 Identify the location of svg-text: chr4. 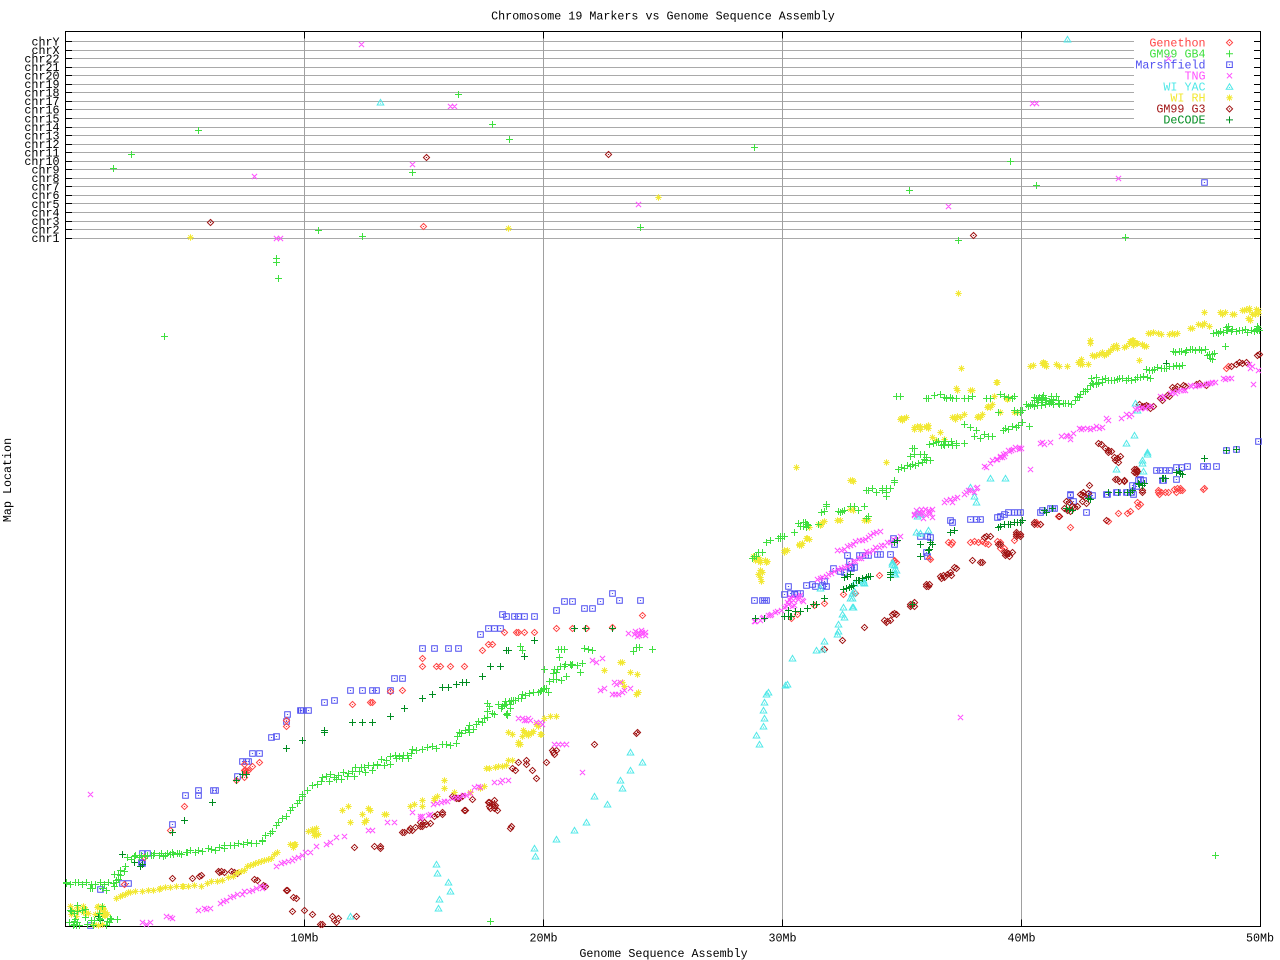
(45, 213).